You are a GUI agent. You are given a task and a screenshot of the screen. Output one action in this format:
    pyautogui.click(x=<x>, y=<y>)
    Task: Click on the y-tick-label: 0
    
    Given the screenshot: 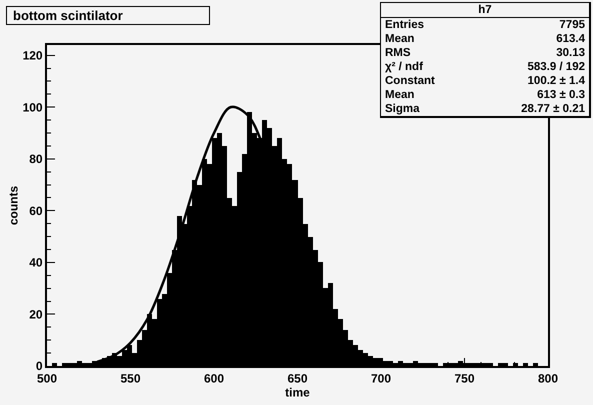 What is the action you would take?
    pyautogui.click(x=39, y=366)
    